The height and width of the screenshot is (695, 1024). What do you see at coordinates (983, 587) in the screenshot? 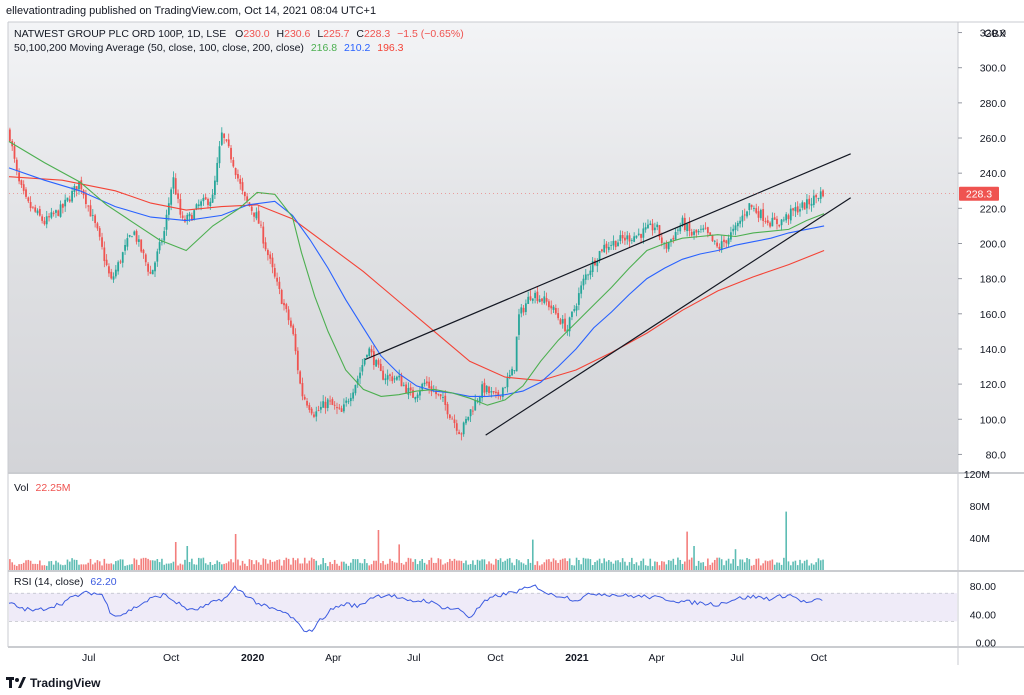
I see `rsi-tick-label: 80.00` at bounding box center [983, 587].